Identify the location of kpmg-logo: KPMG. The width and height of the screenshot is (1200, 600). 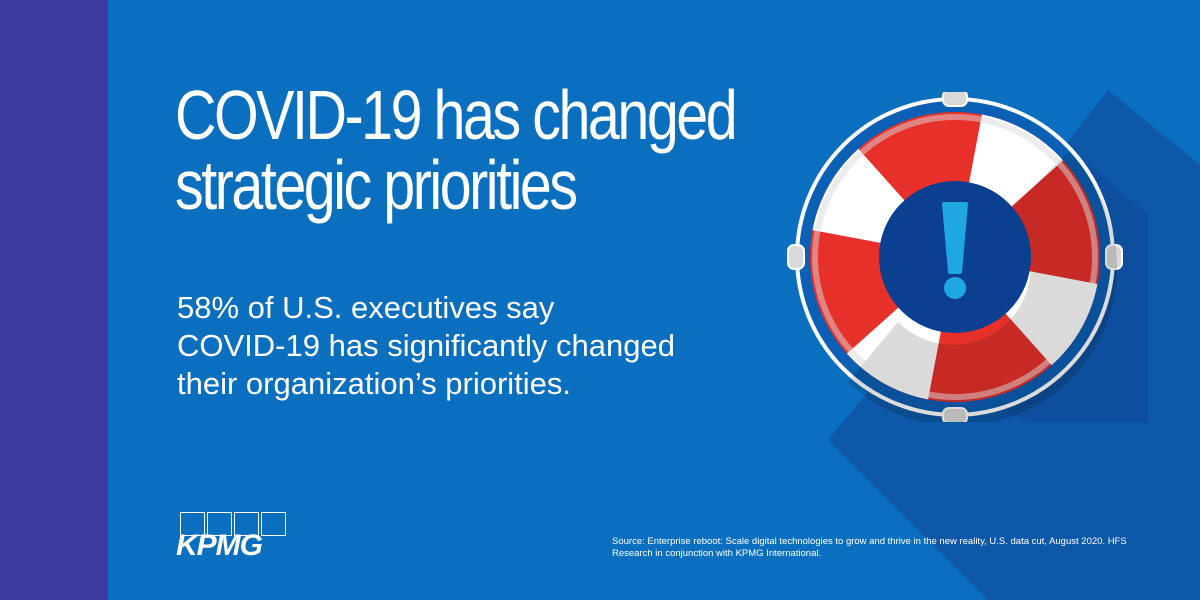
(236, 537).